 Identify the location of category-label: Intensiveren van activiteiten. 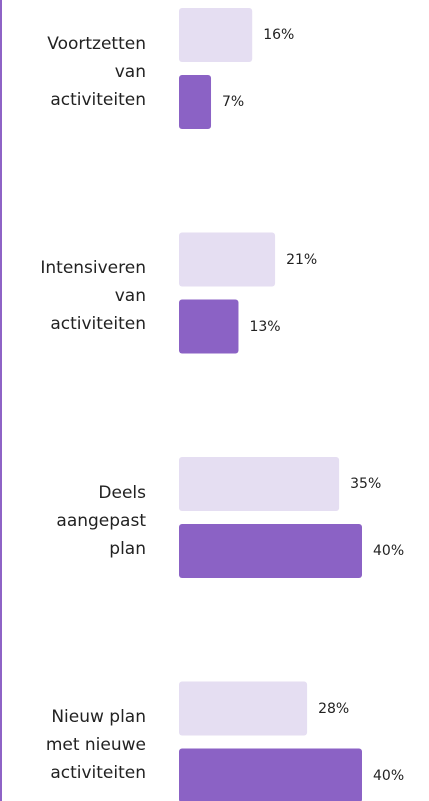
(93, 296).